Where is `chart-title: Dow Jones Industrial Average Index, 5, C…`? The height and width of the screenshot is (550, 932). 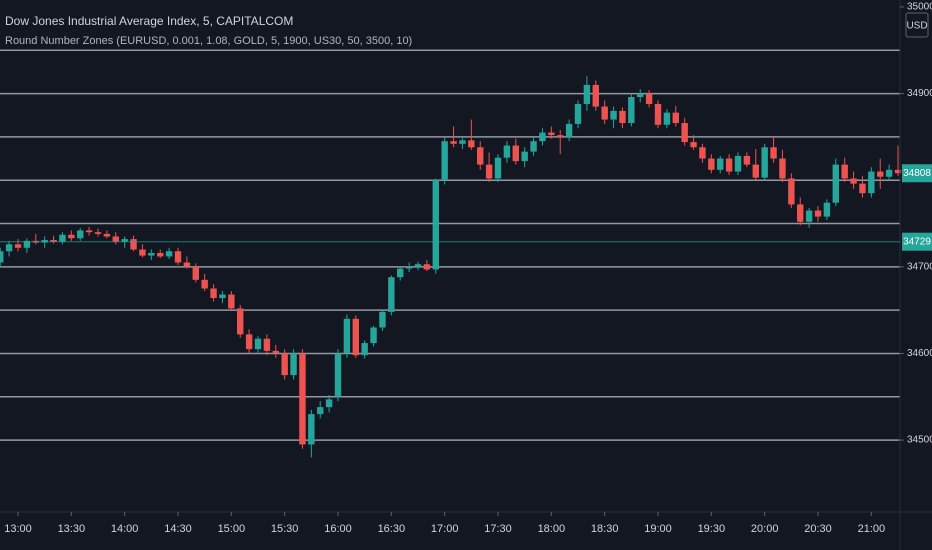
chart-title: Dow Jones Industrial Average Index, 5, C… is located at coordinates (149, 21).